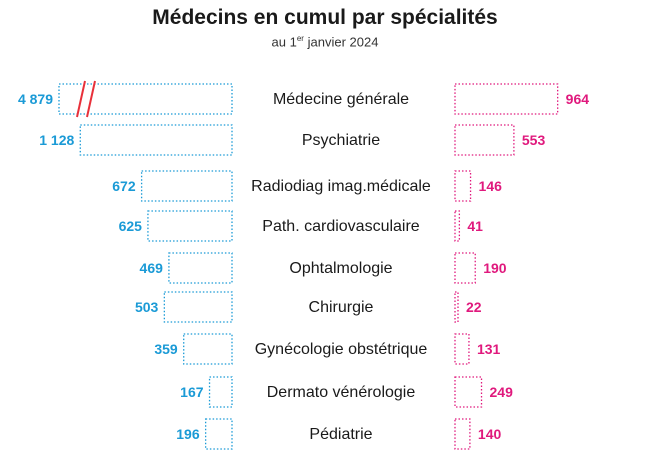 This screenshot has width=650, height=461. I want to click on data-label-right: 249, so click(502, 392).